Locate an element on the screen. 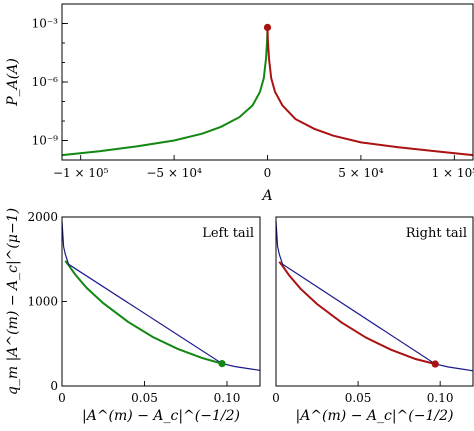  right-tail-x-tick-label-0: 0 is located at coordinates (276, 398).